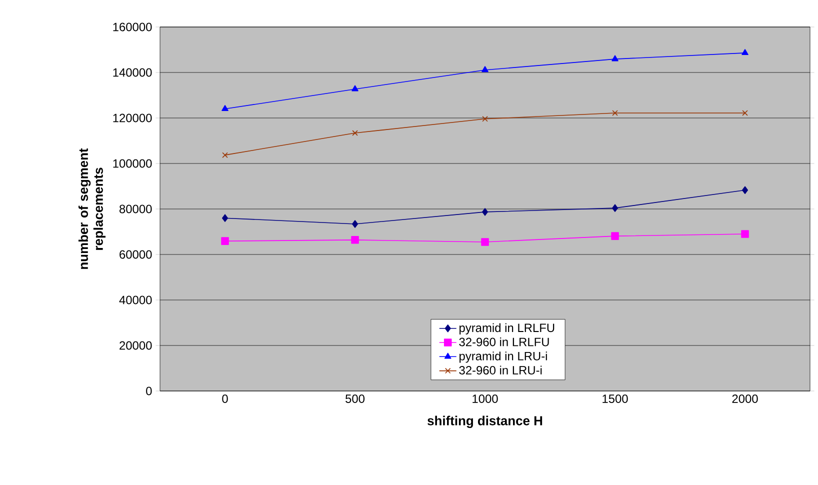 The height and width of the screenshot is (485, 818). Describe the element at coordinates (500, 370) in the screenshot. I see `legend-label: 32-960 in LRU-i` at that location.